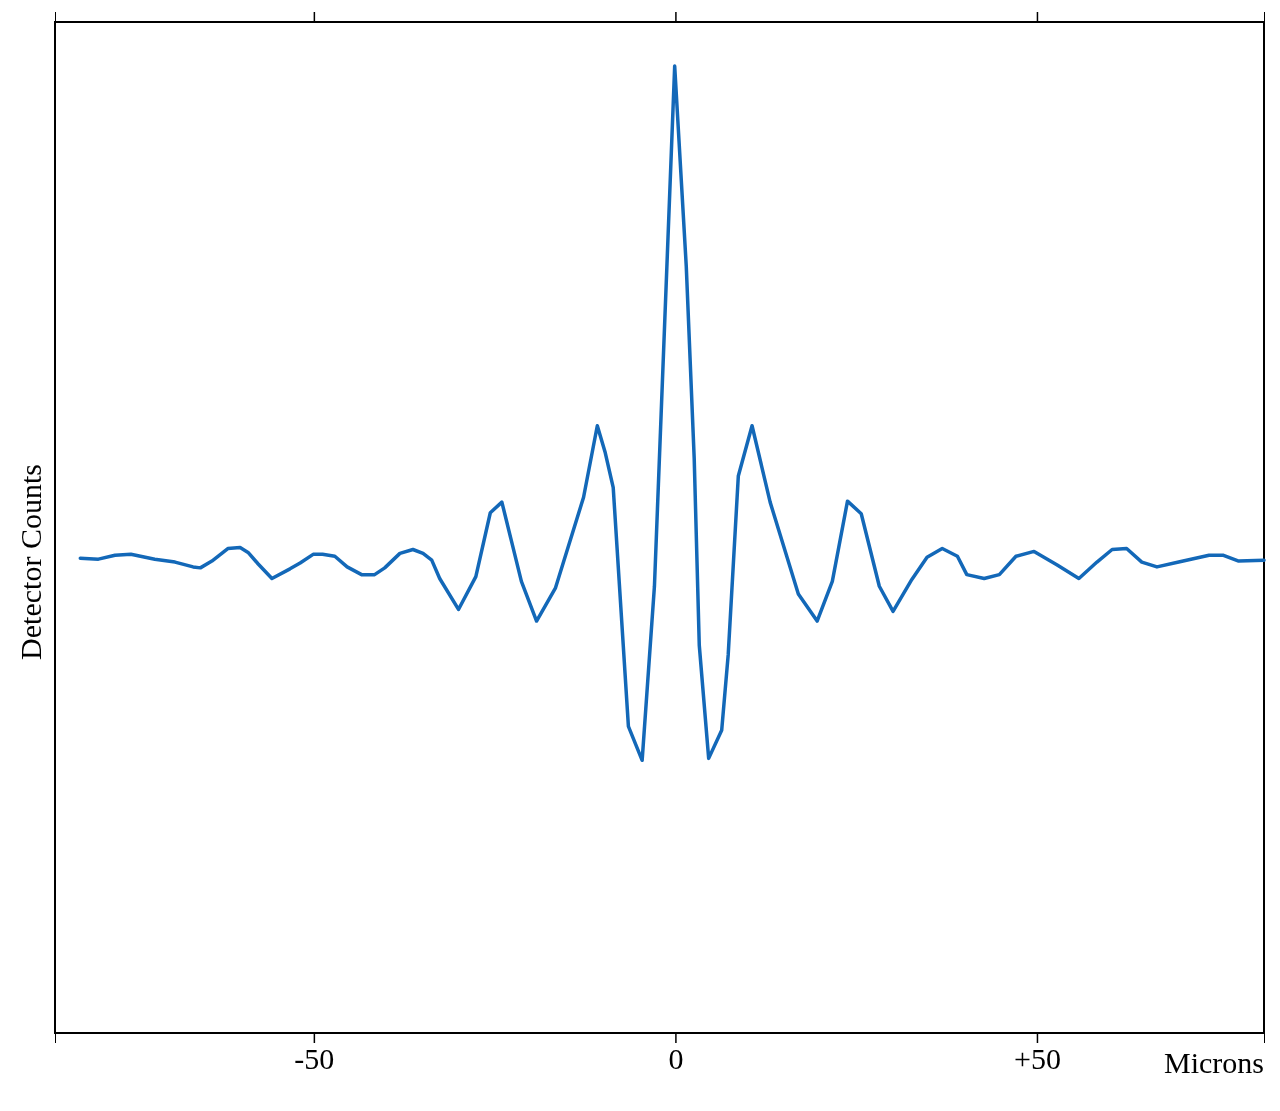 The height and width of the screenshot is (1111, 1280). Describe the element at coordinates (30, 562) in the screenshot. I see `y-axis-title: Detector Counts` at that location.